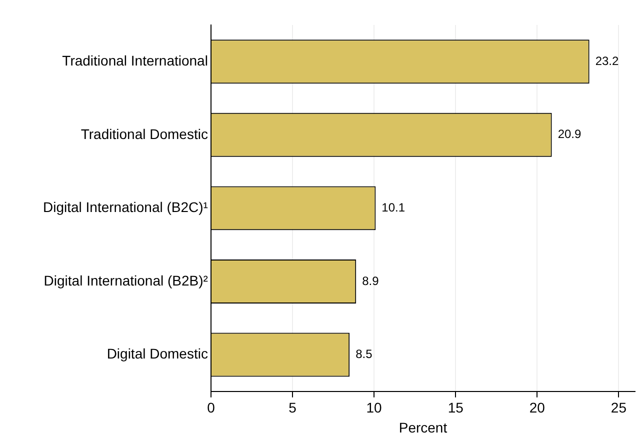  Describe the element at coordinates (371, 281) in the screenshot. I see `data-label: 8.9` at that location.